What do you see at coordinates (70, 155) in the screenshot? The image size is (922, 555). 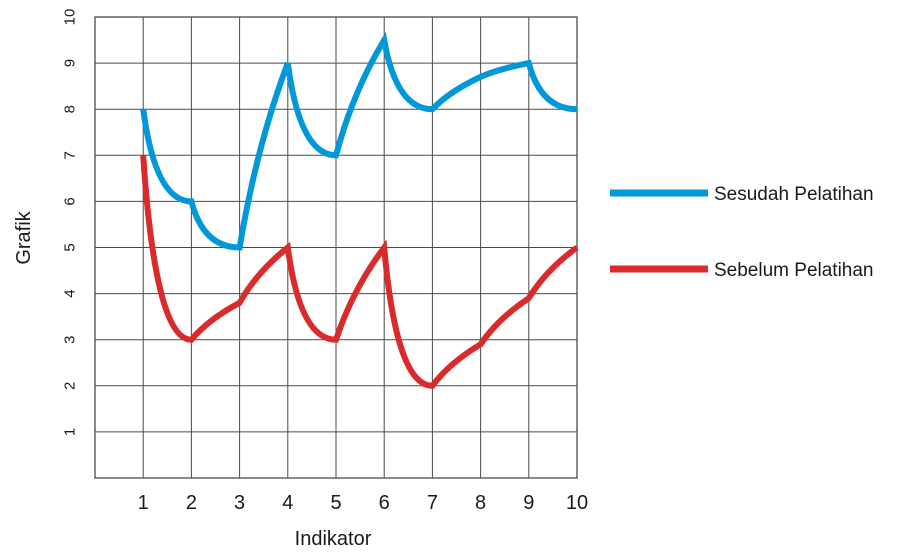 I see `y-tick-label: 7` at bounding box center [70, 155].